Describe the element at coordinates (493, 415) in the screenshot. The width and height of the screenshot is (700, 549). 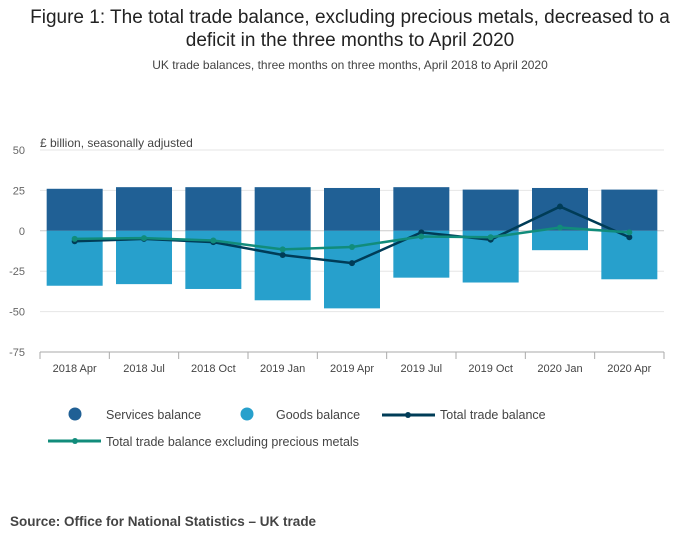
I see `legend-total-label: Total trade balance` at that location.